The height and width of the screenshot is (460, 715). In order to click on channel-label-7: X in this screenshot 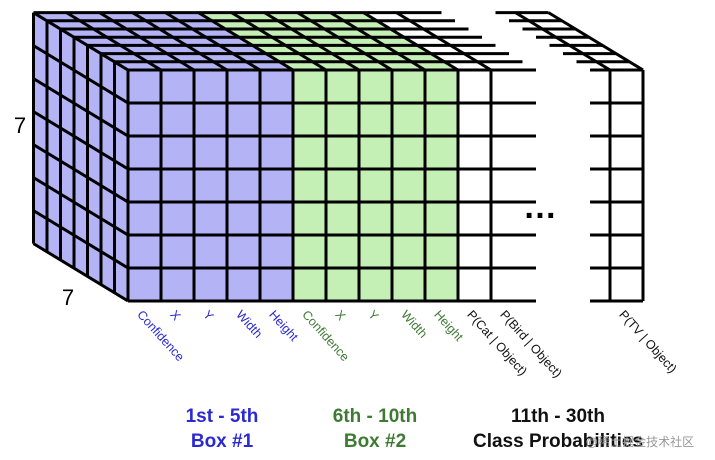, I will do `click(340, 316)`.